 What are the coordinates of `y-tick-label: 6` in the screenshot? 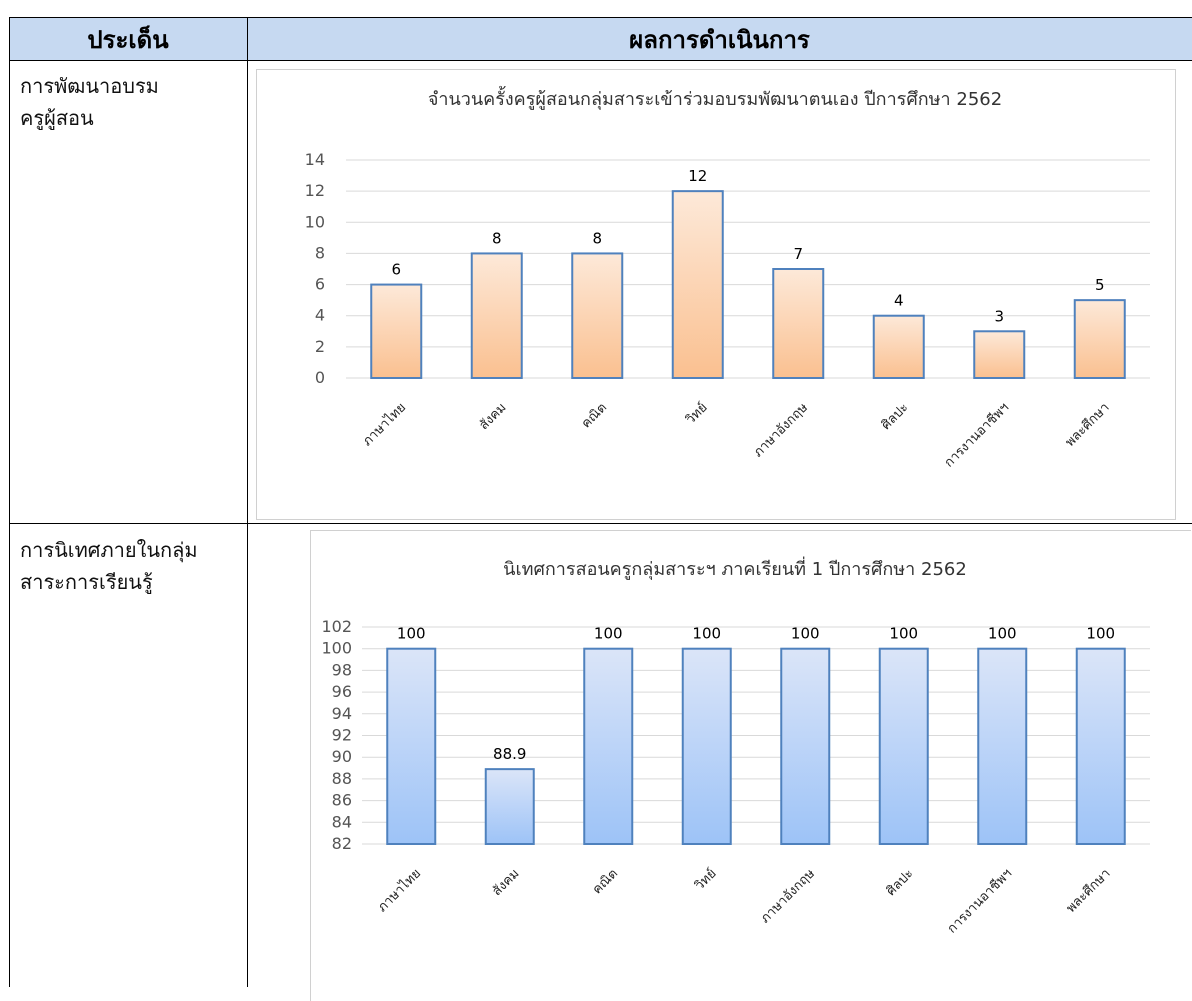 It's located at (320, 284).